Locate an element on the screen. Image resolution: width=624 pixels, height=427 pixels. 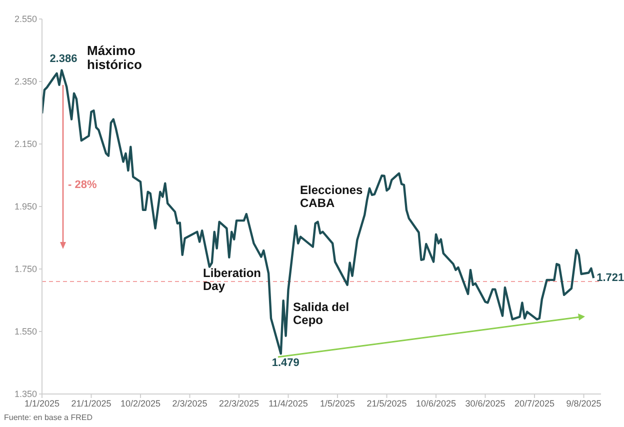
x-tick-label: 21/1/2025 is located at coordinates (91, 403).